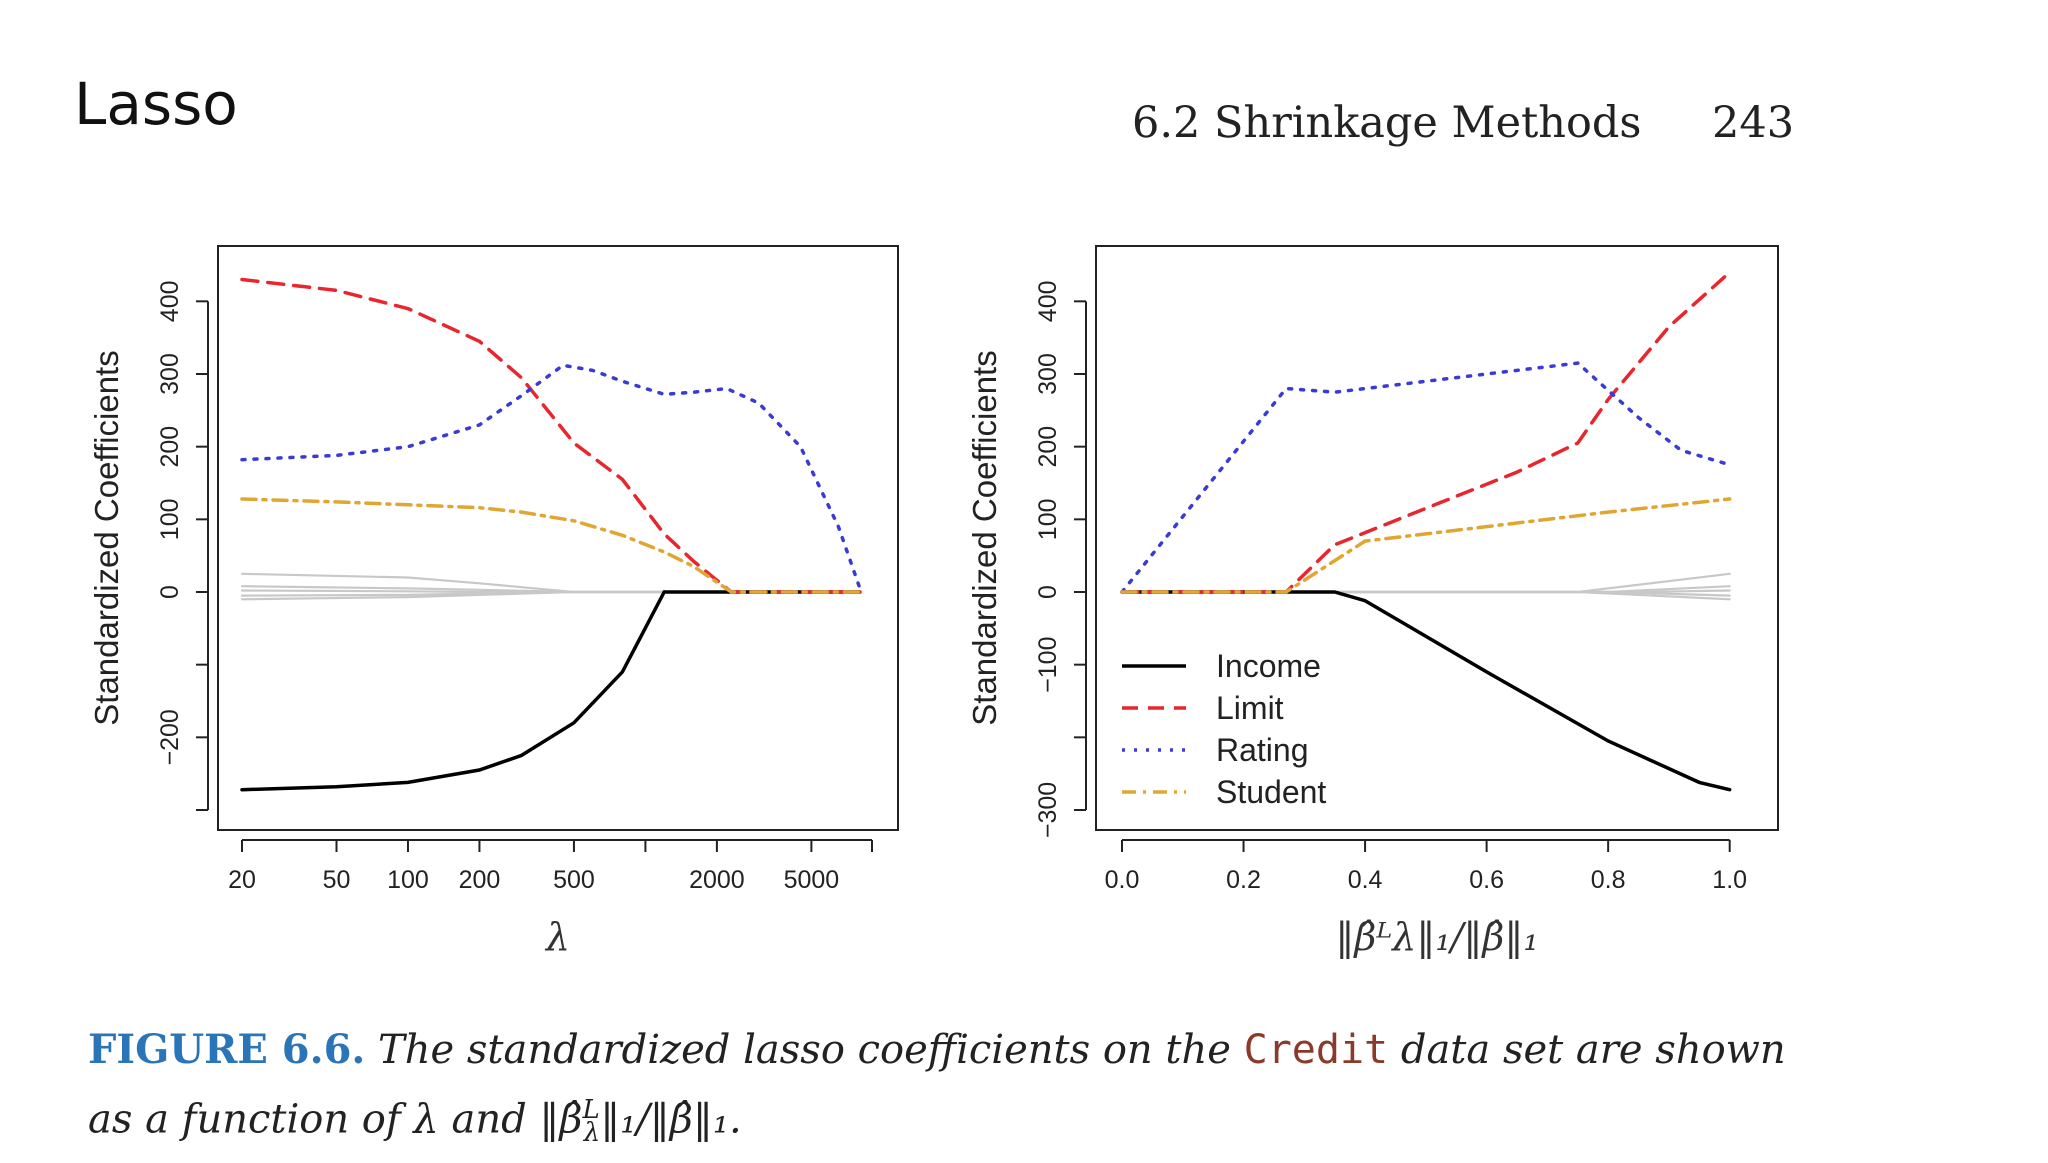 This screenshot has width=2048, height=1163. I want to click on x-tick-label: 0.6, so click(1486, 880).